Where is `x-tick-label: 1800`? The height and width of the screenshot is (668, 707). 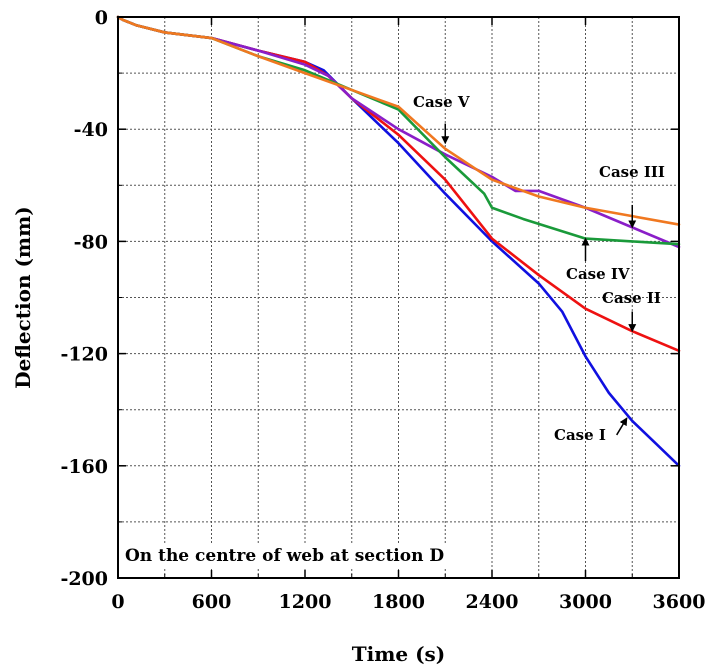
x-tick-label: 1800 is located at coordinates (398, 602).